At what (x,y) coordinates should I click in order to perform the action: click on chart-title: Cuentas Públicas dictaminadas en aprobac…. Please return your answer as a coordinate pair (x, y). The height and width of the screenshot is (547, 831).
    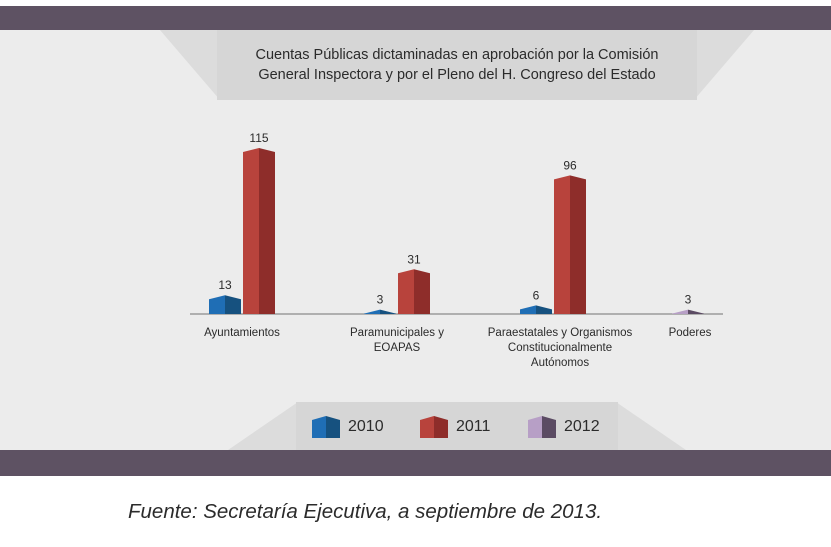
    Looking at the image, I should click on (457, 65).